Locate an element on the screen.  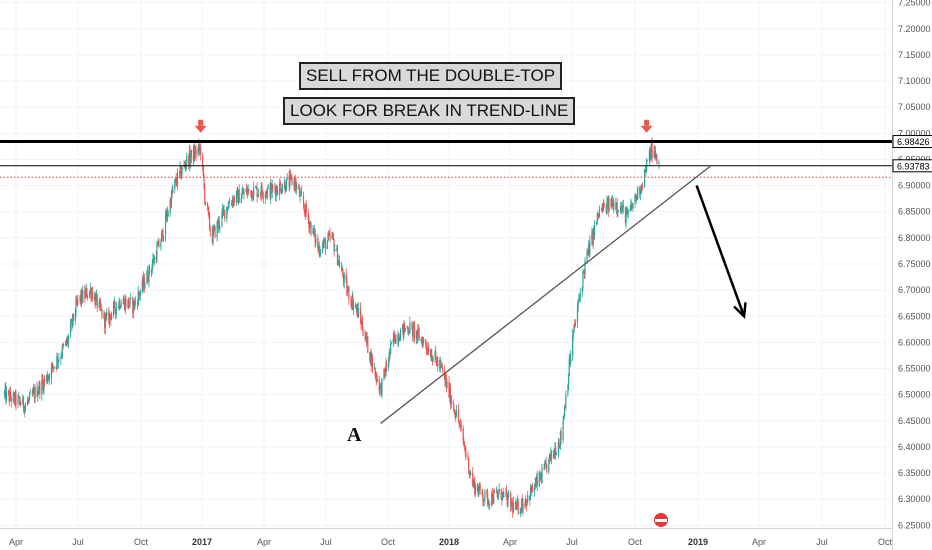
y-tick-label: 6.65000 is located at coordinates (914, 316).